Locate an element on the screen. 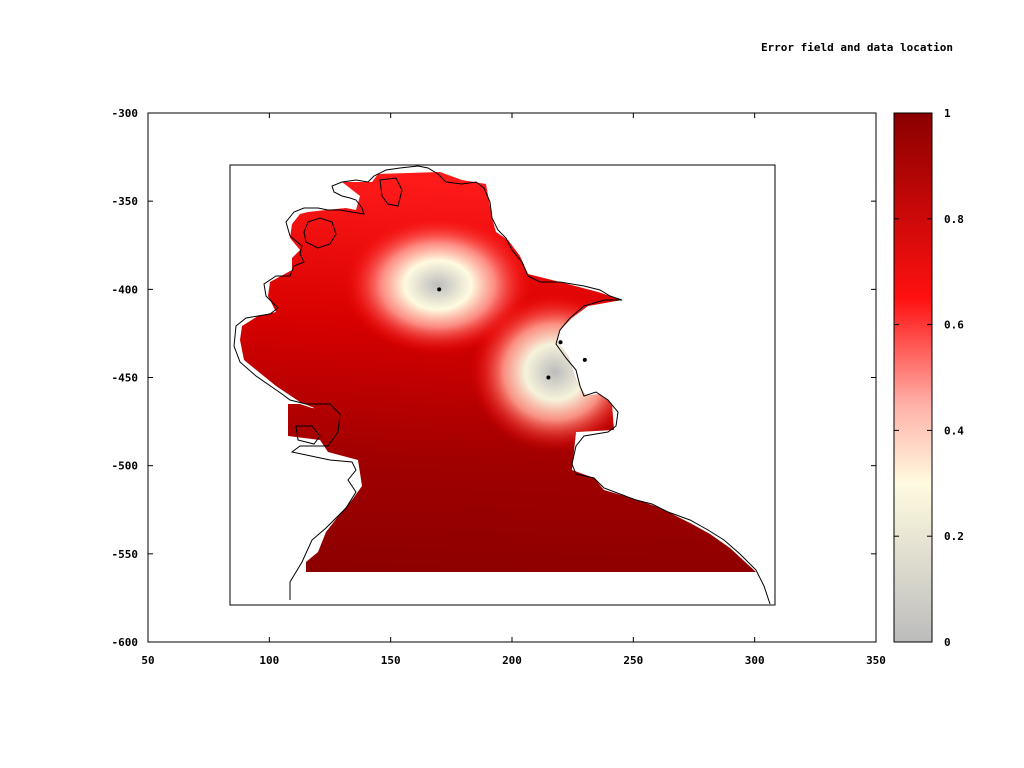  colorbar-tick-label: 0.2 is located at coordinates (954, 536).